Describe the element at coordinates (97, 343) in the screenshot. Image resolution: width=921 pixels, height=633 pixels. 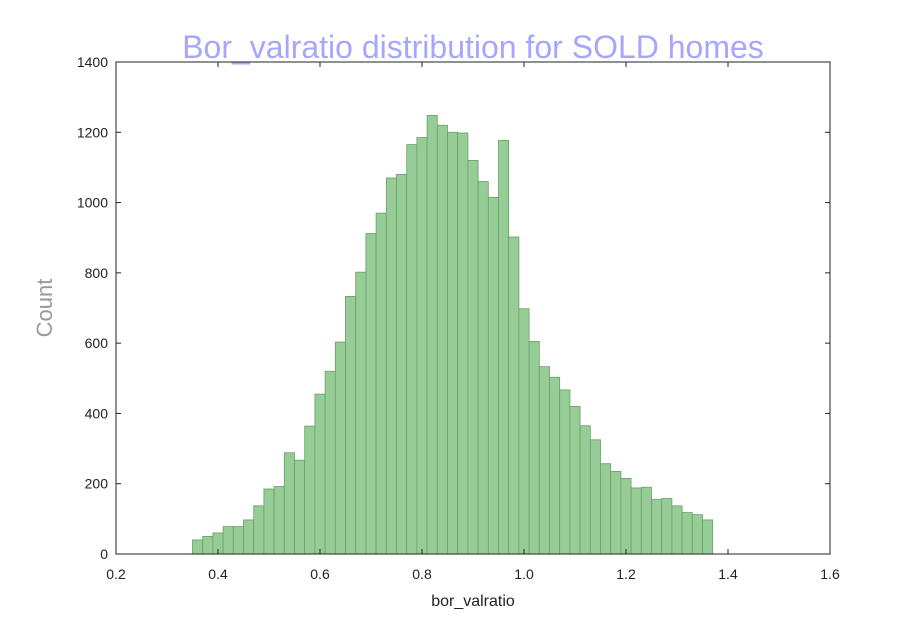
I see `y-tick-label: 600` at that location.